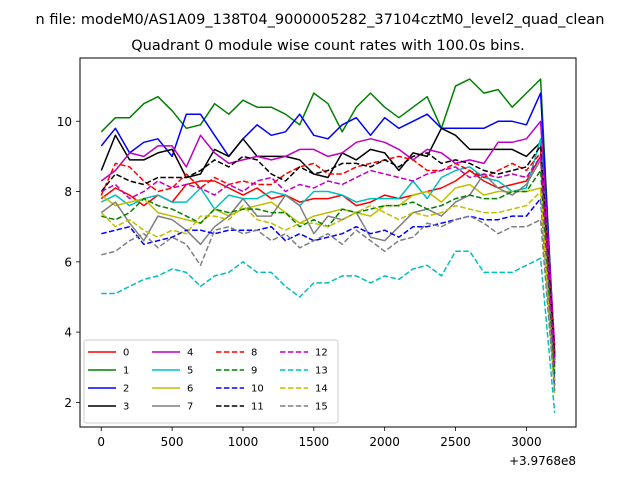 This screenshot has height=480, width=640. What do you see at coordinates (126, 371) in the screenshot?
I see `legend-label-1: 1` at bounding box center [126, 371].